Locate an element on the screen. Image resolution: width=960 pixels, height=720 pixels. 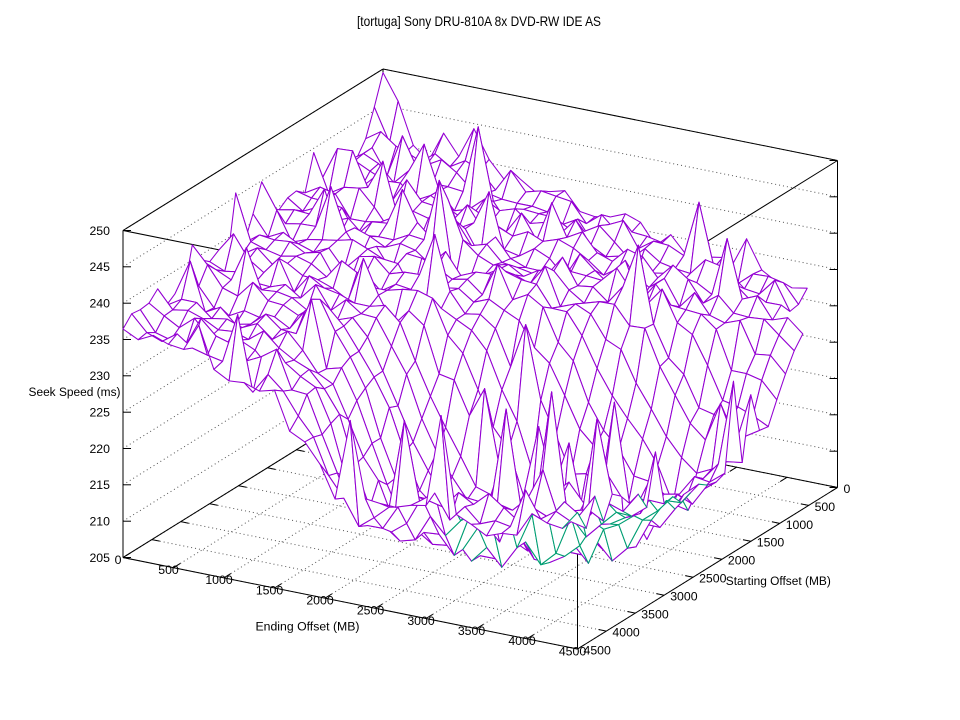
svg-text: 230 is located at coordinates (99, 376).